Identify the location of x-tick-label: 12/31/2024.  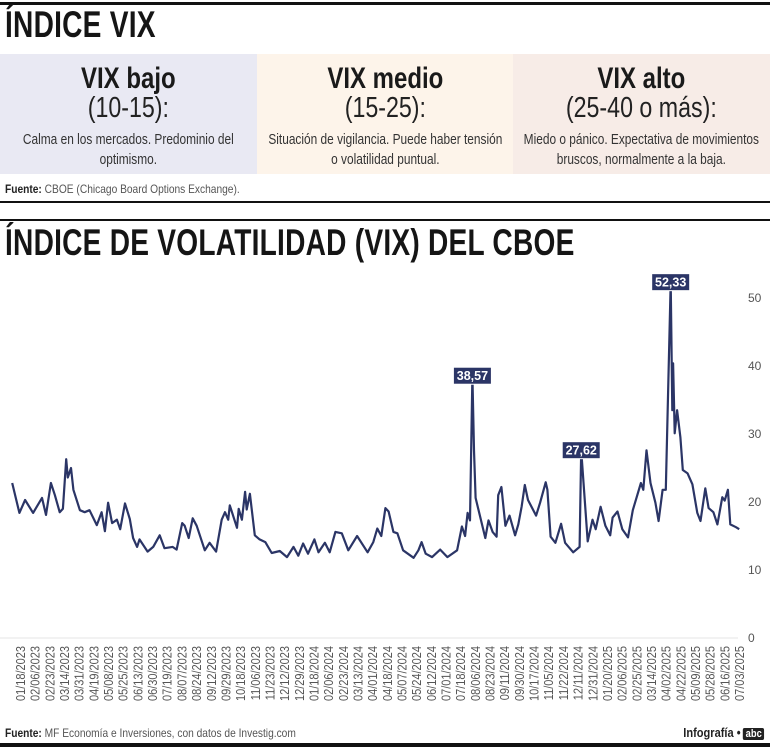
(594, 673).